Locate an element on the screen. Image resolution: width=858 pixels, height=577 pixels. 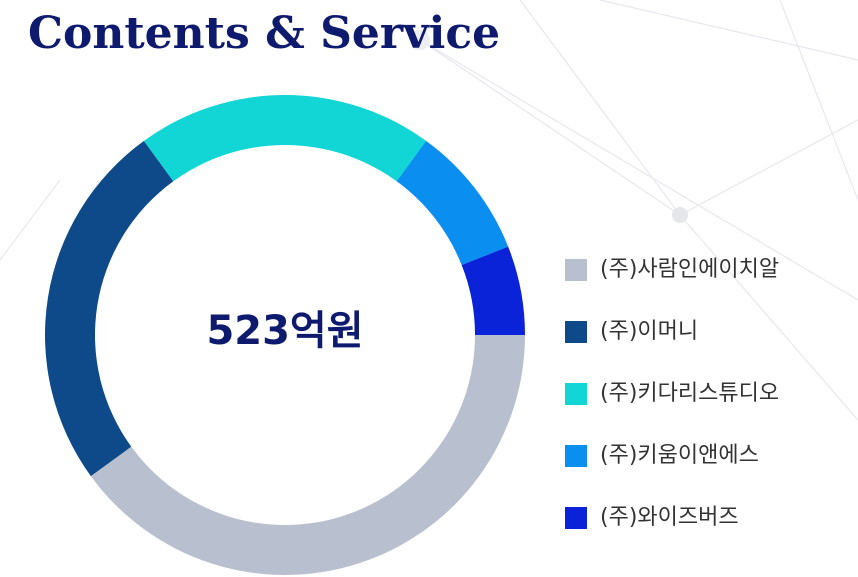
legend-label: (주)키움이앤에스 is located at coordinates (679, 455).